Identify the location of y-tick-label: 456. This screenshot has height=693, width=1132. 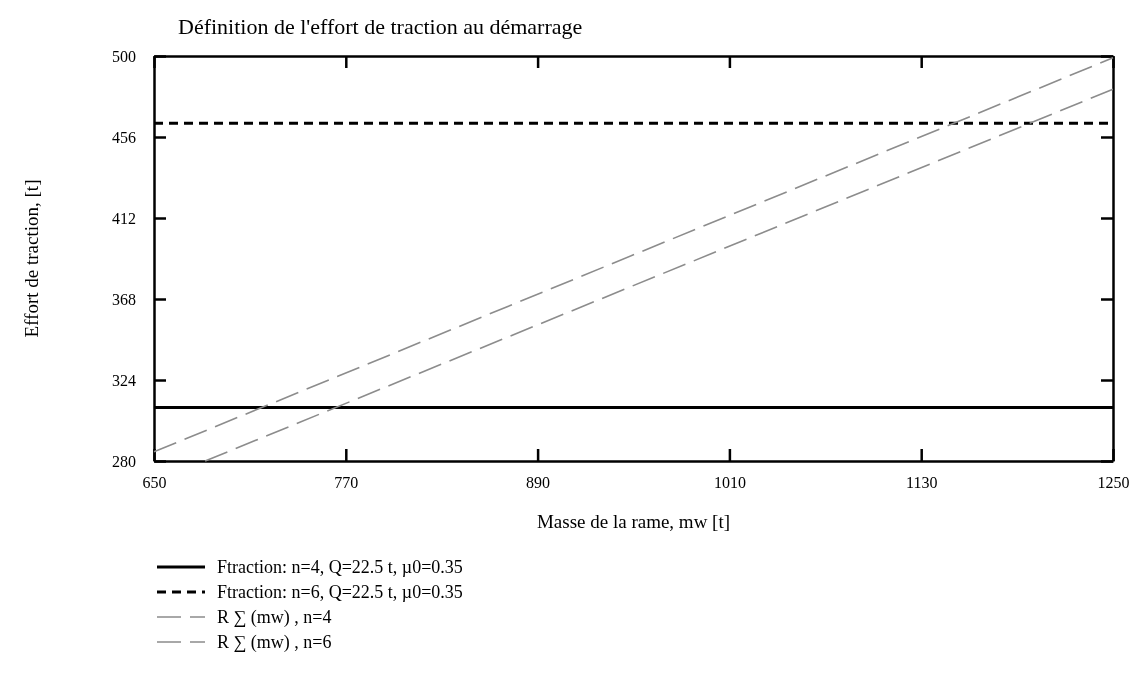
(124, 137).